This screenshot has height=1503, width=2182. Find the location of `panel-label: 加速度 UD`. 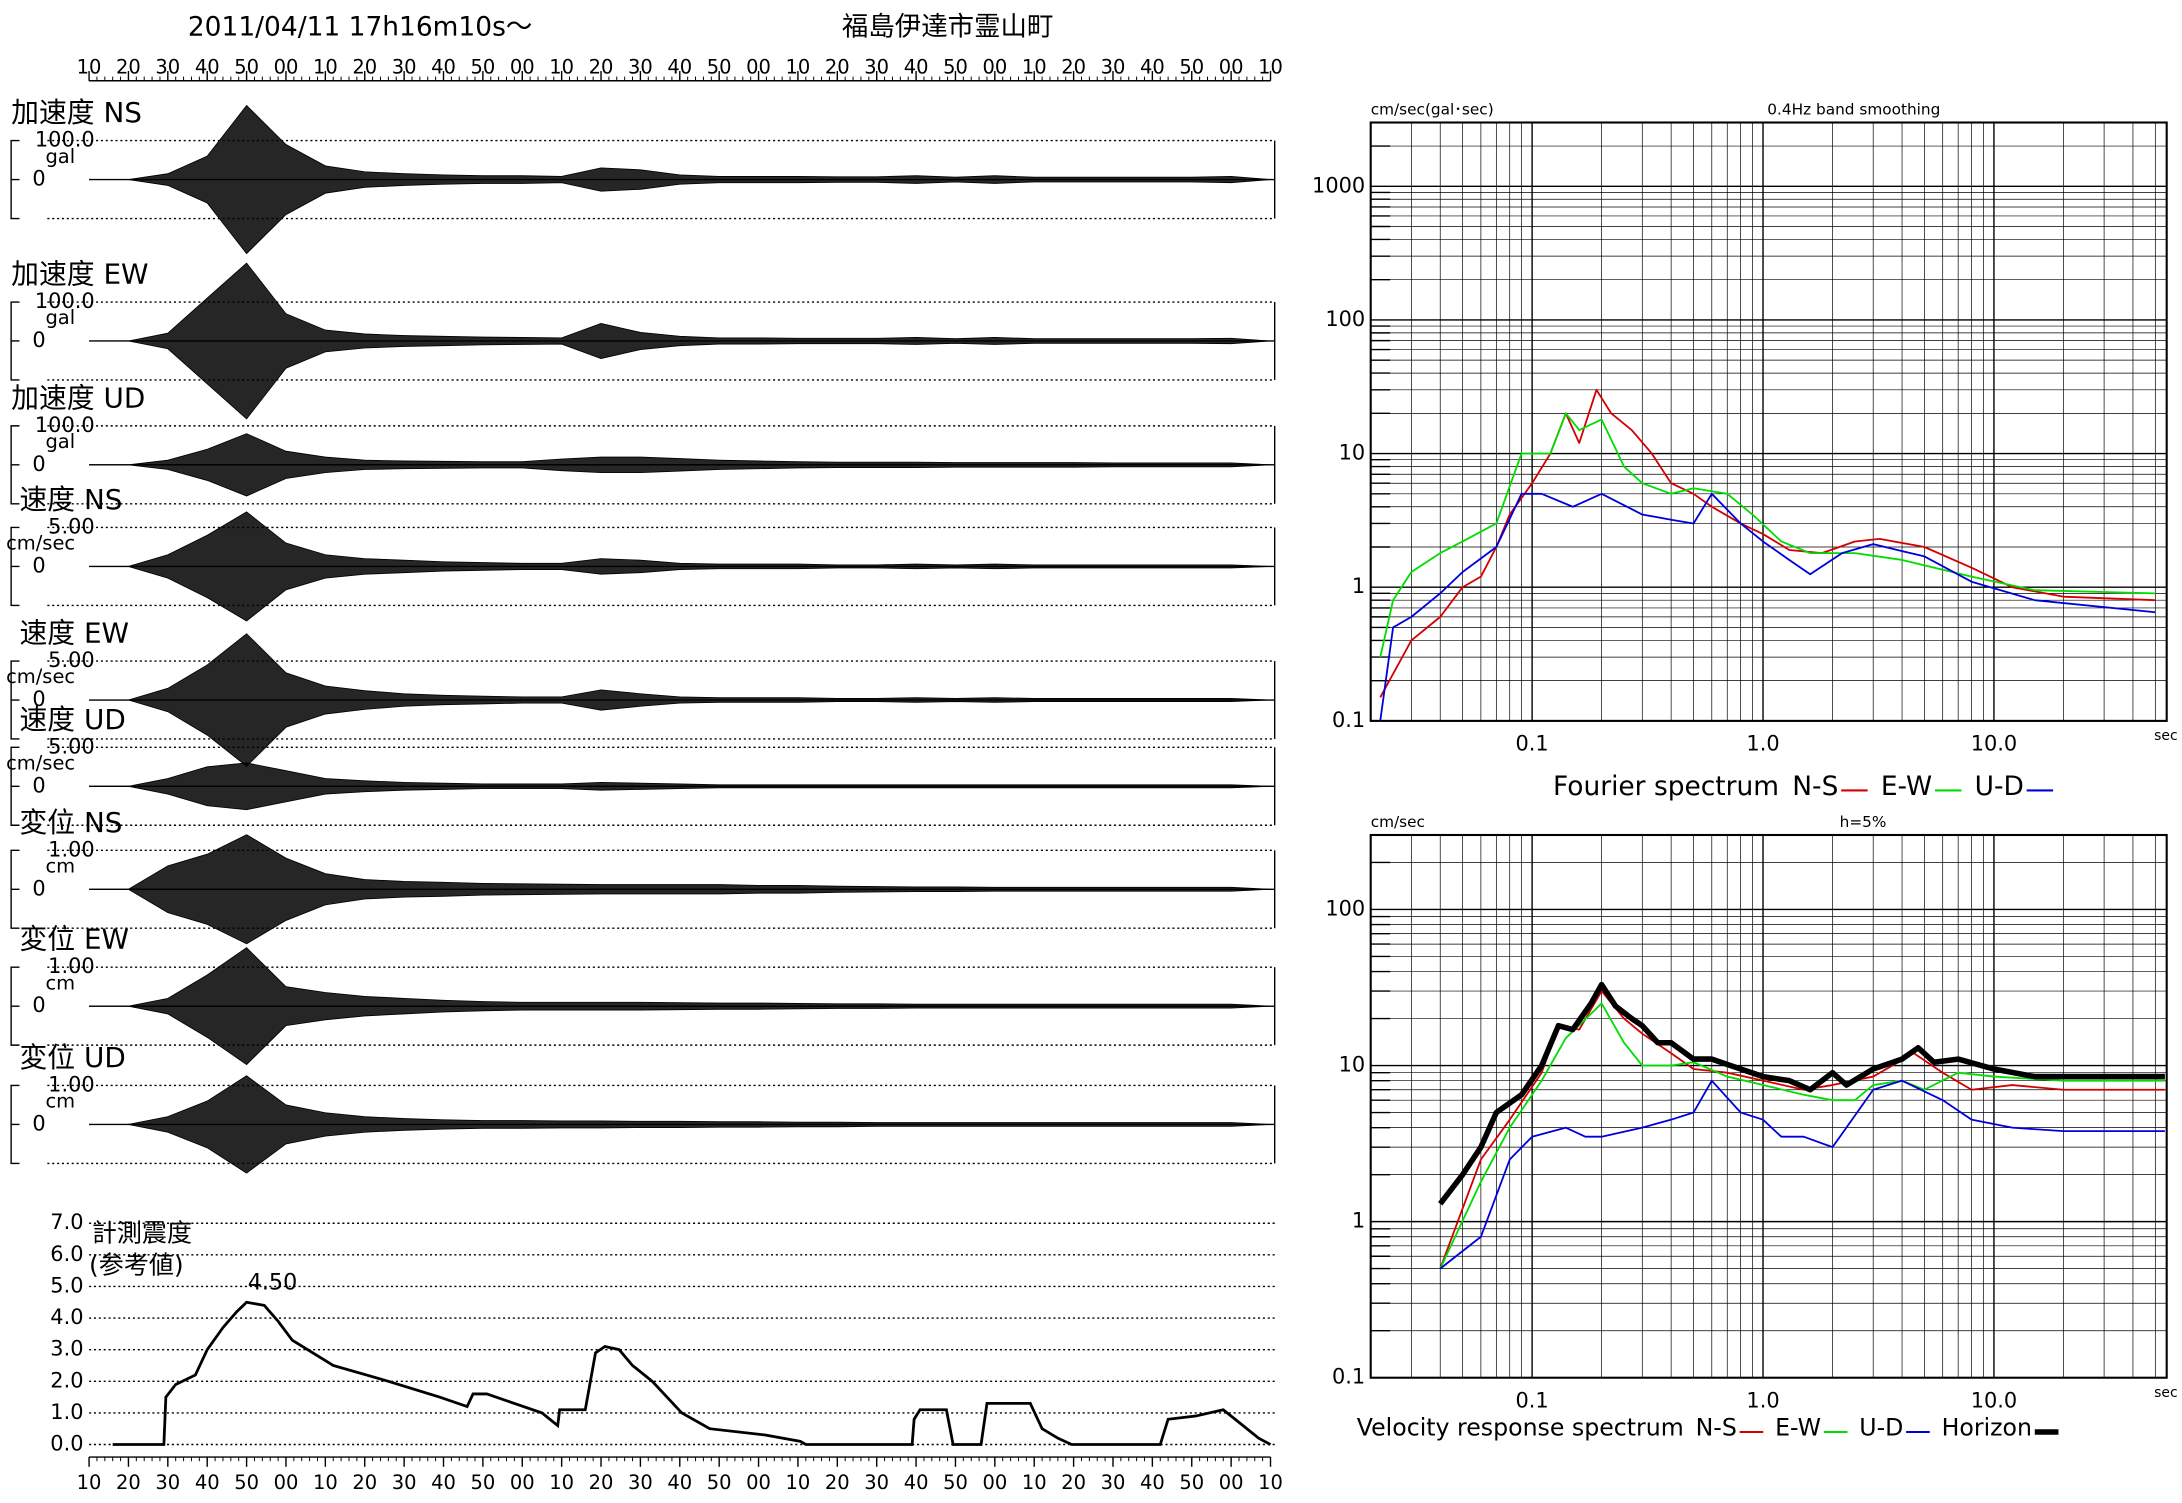

panel-label: 加速度 UD is located at coordinates (78, 397).